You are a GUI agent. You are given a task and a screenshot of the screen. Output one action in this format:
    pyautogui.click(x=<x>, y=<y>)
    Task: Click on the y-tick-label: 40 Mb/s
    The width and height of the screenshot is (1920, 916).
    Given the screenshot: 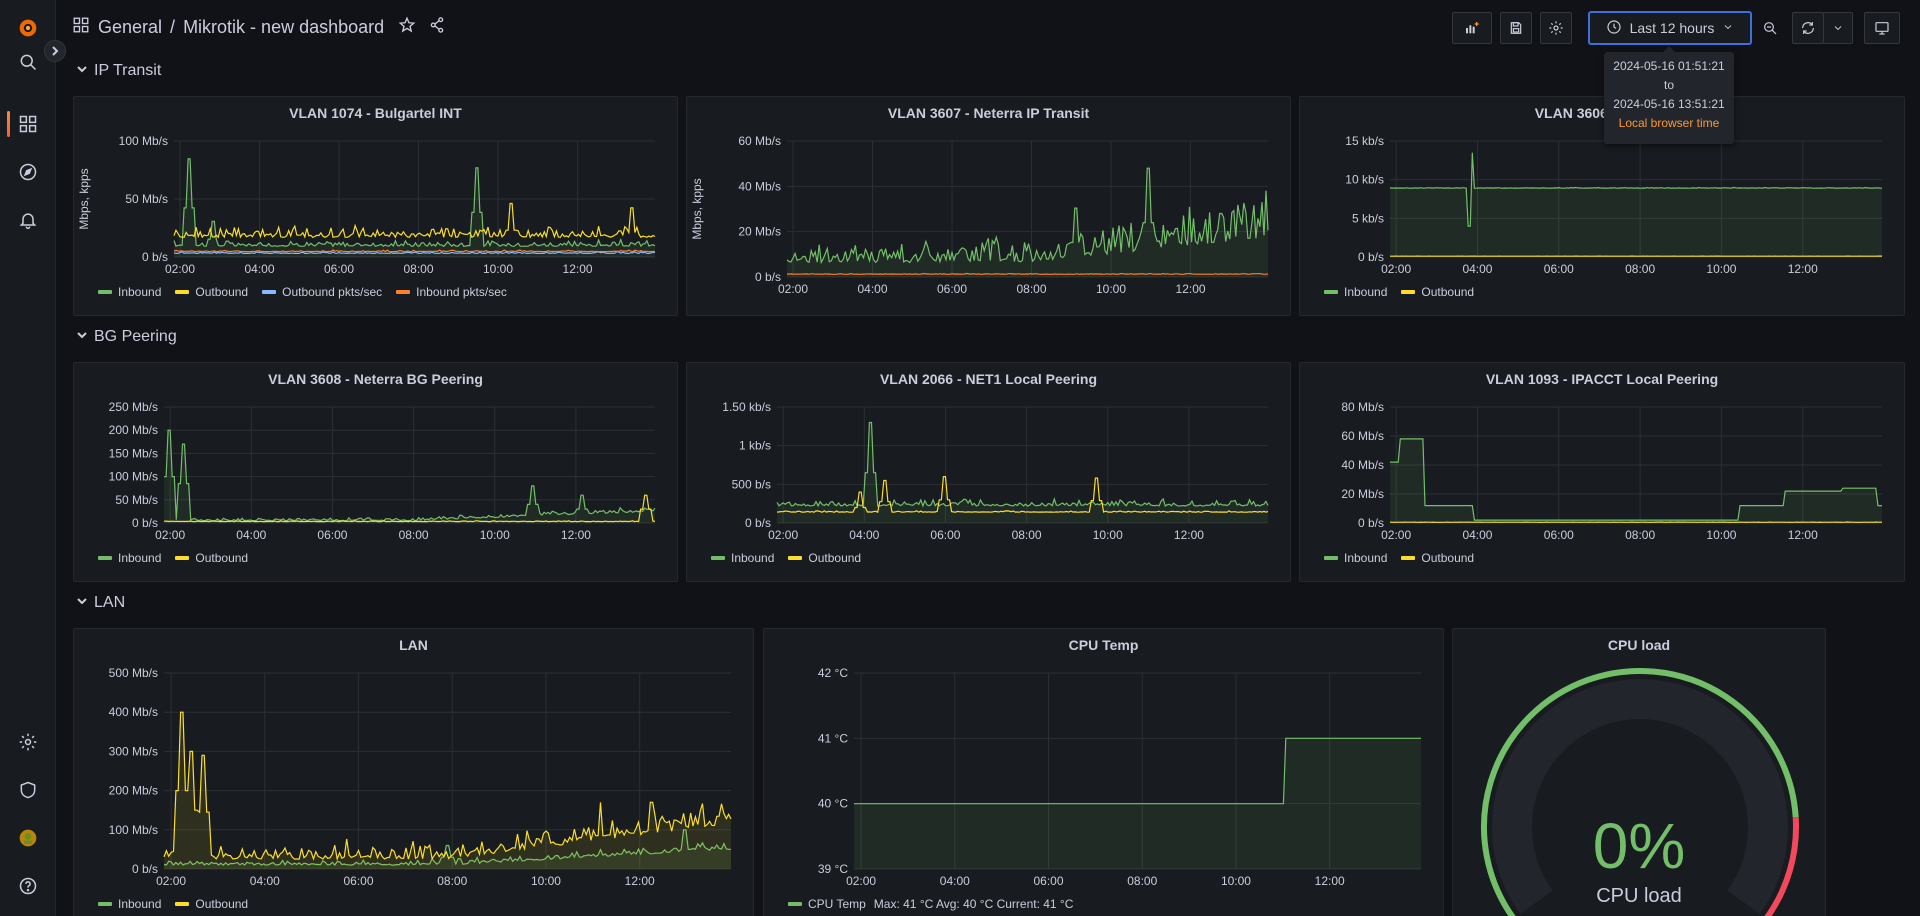 What is the action you would take?
    pyautogui.click(x=759, y=186)
    